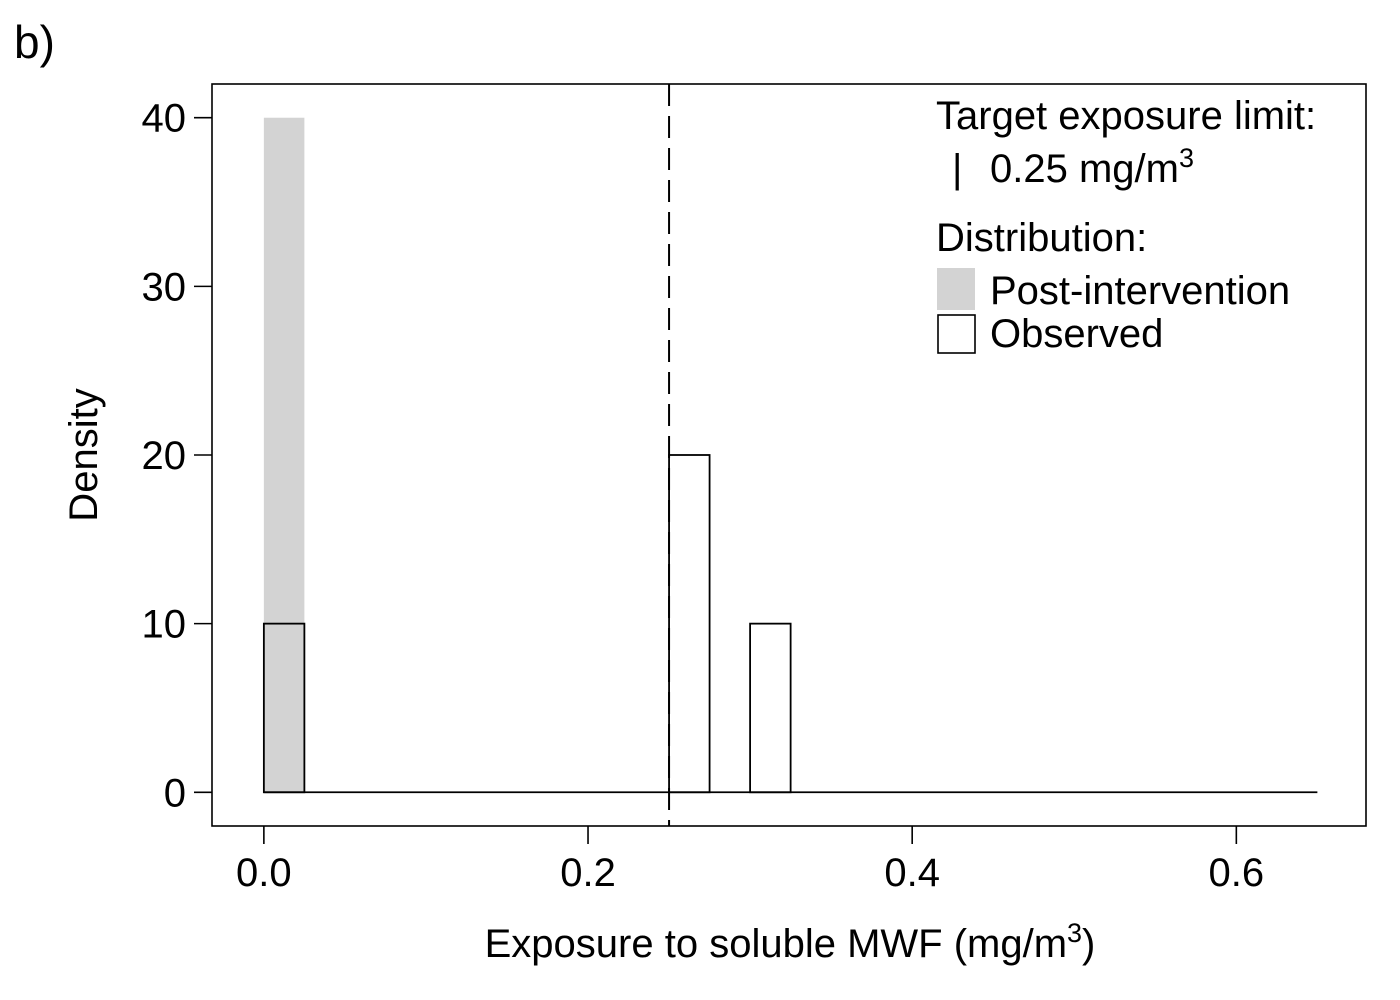 This screenshot has height=1000, width=1400. What do you see at coordinates (790, 942) in the screenshot?
I see `x-axis-label: Exposure to soluble MWF (mg/m3)` at bounding box center [790, 942].